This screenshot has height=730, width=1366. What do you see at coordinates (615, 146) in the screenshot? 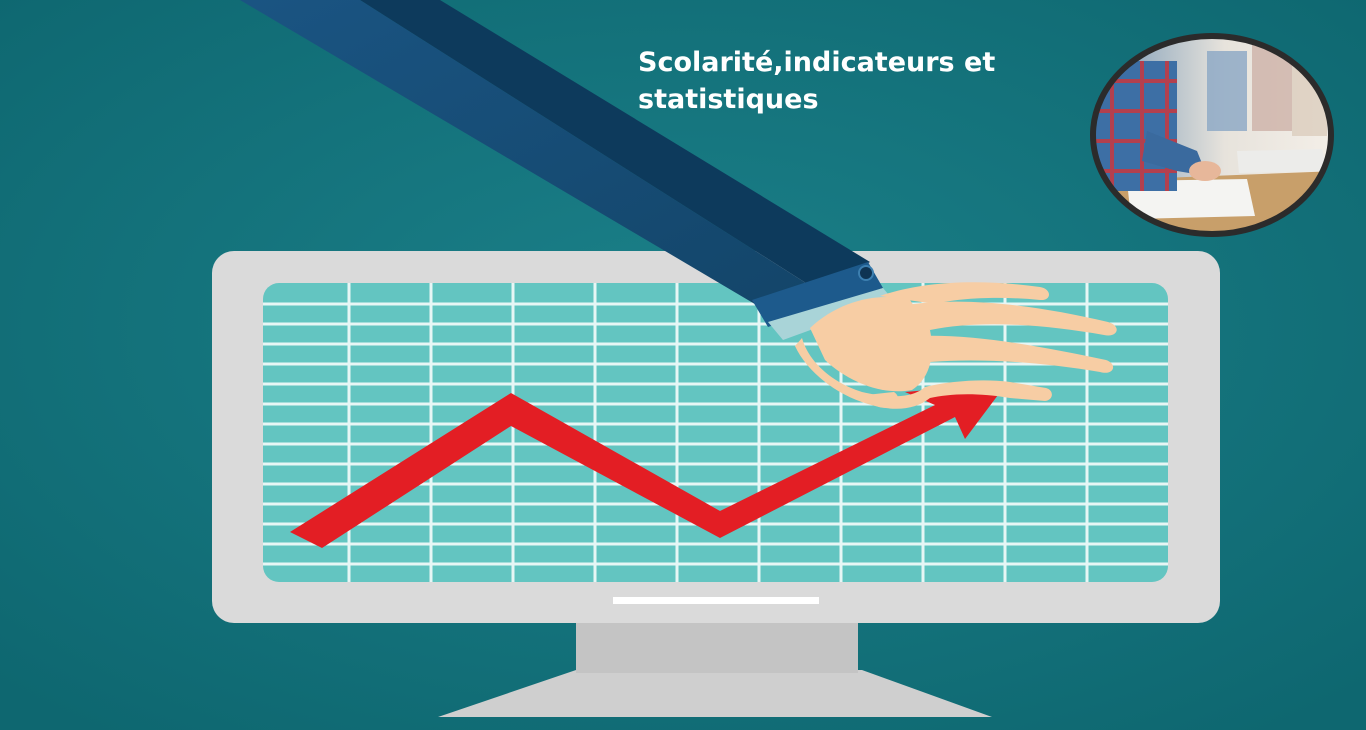
I see `sleeve-back` at bounding box center [615, 146].